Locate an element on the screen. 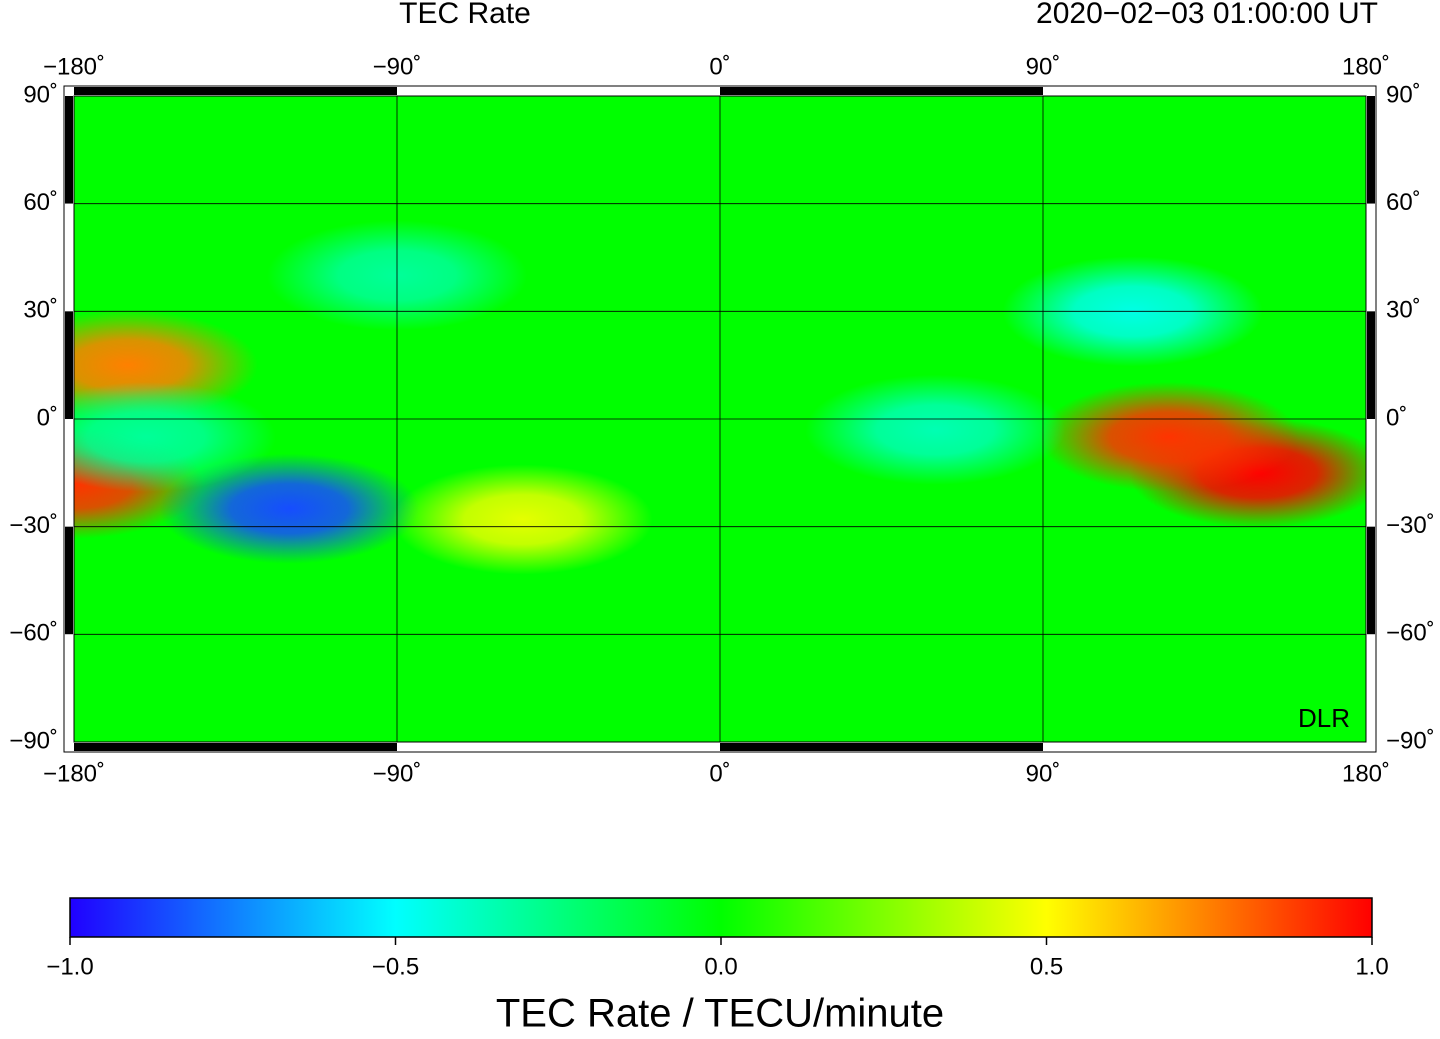  colorbar is located at coordinates (721, 917).